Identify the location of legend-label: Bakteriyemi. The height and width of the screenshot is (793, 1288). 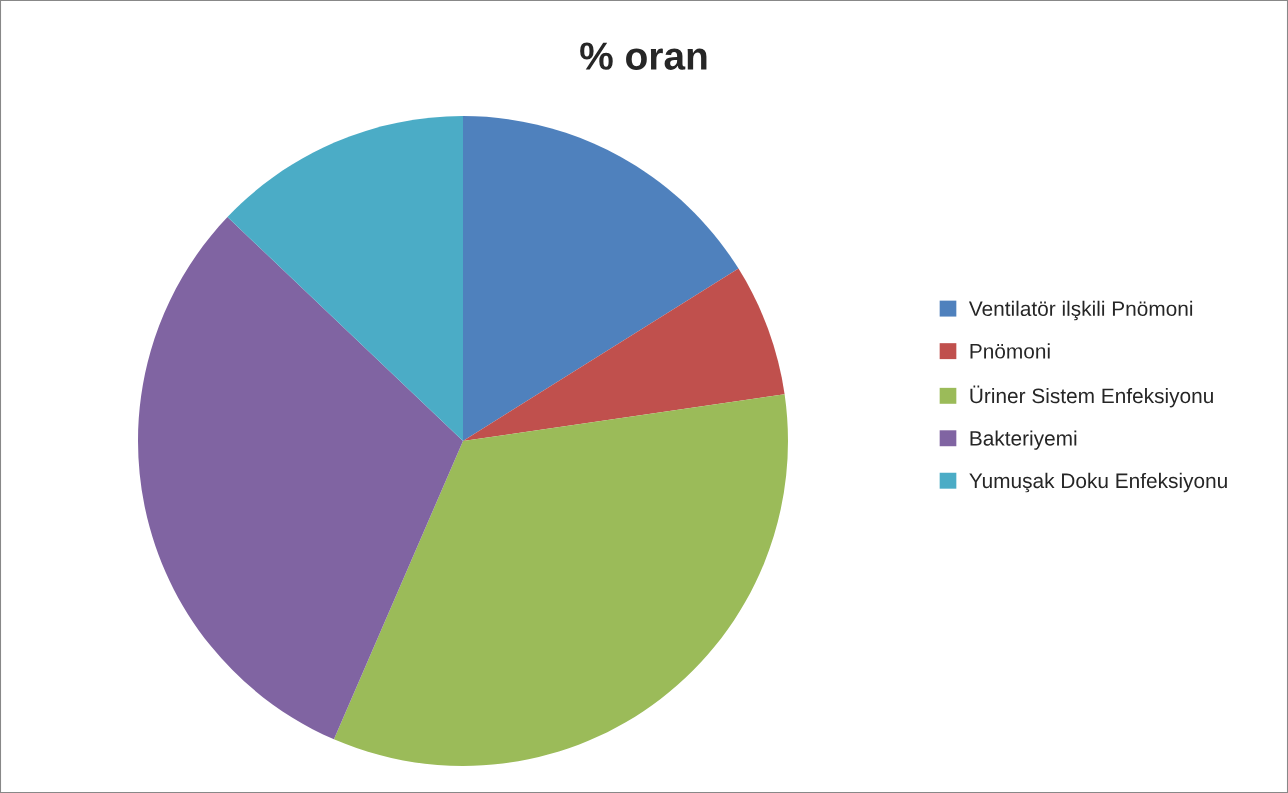
(1023, 440).